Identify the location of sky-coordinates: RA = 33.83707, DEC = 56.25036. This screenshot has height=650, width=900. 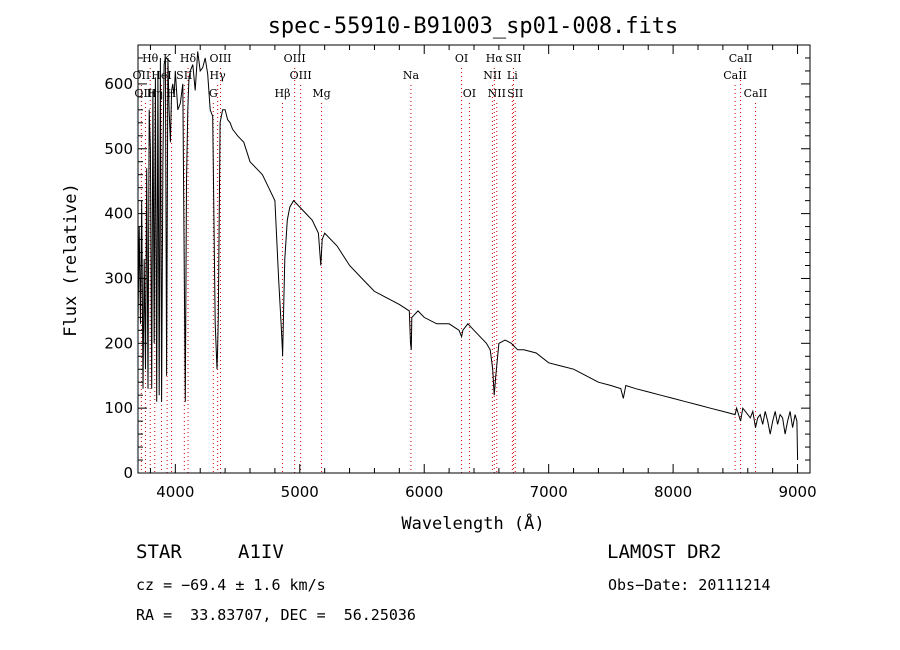
(276, 615).